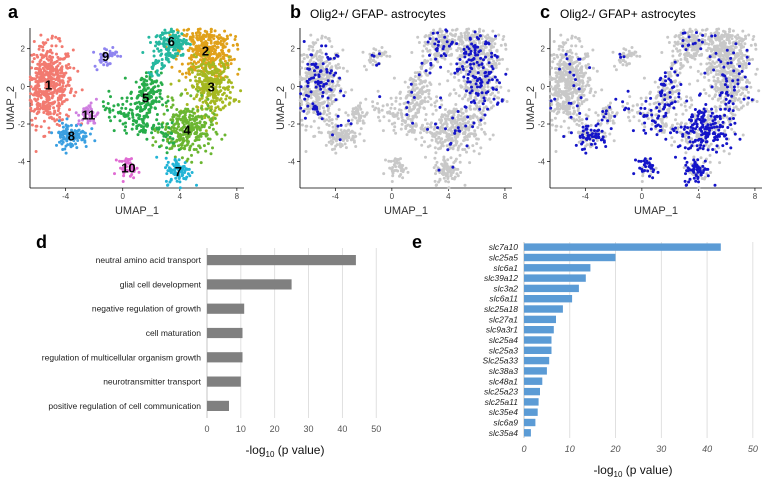 Image resolution: width=784 pixels, height=478 pixels. What do you see at coordinates (145, 98) in the screenshot?
I see `cluster-label-5: 5` at bounding box center [145, 98].